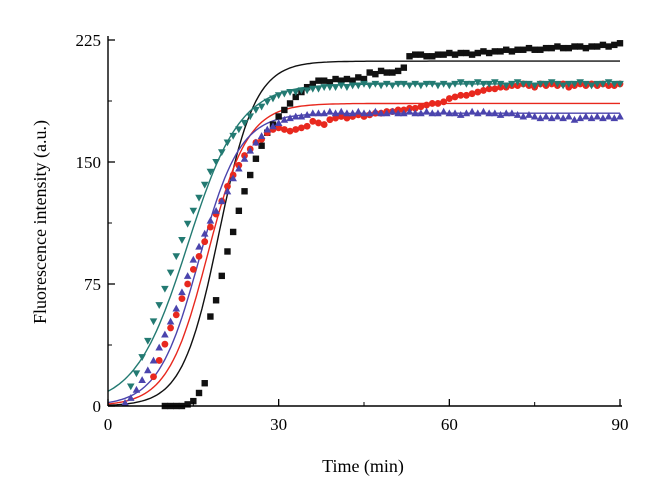  Describe the element at coordinates (108, 424) in the screenshot. I see `x-tick-label: 0` at that location.